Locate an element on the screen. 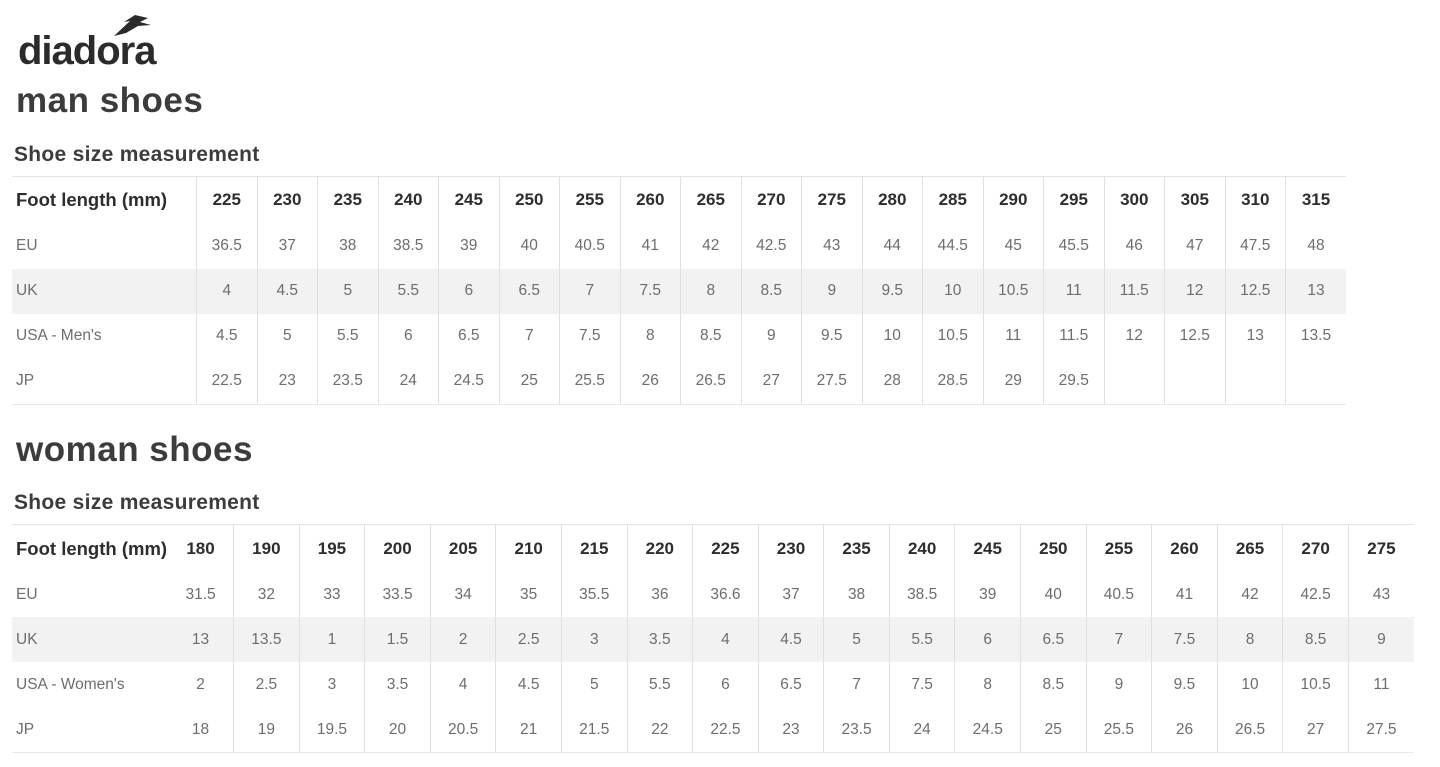 This screenshot has height=767, width=1440. column-header: 255 is located at coordinates (589, 200).